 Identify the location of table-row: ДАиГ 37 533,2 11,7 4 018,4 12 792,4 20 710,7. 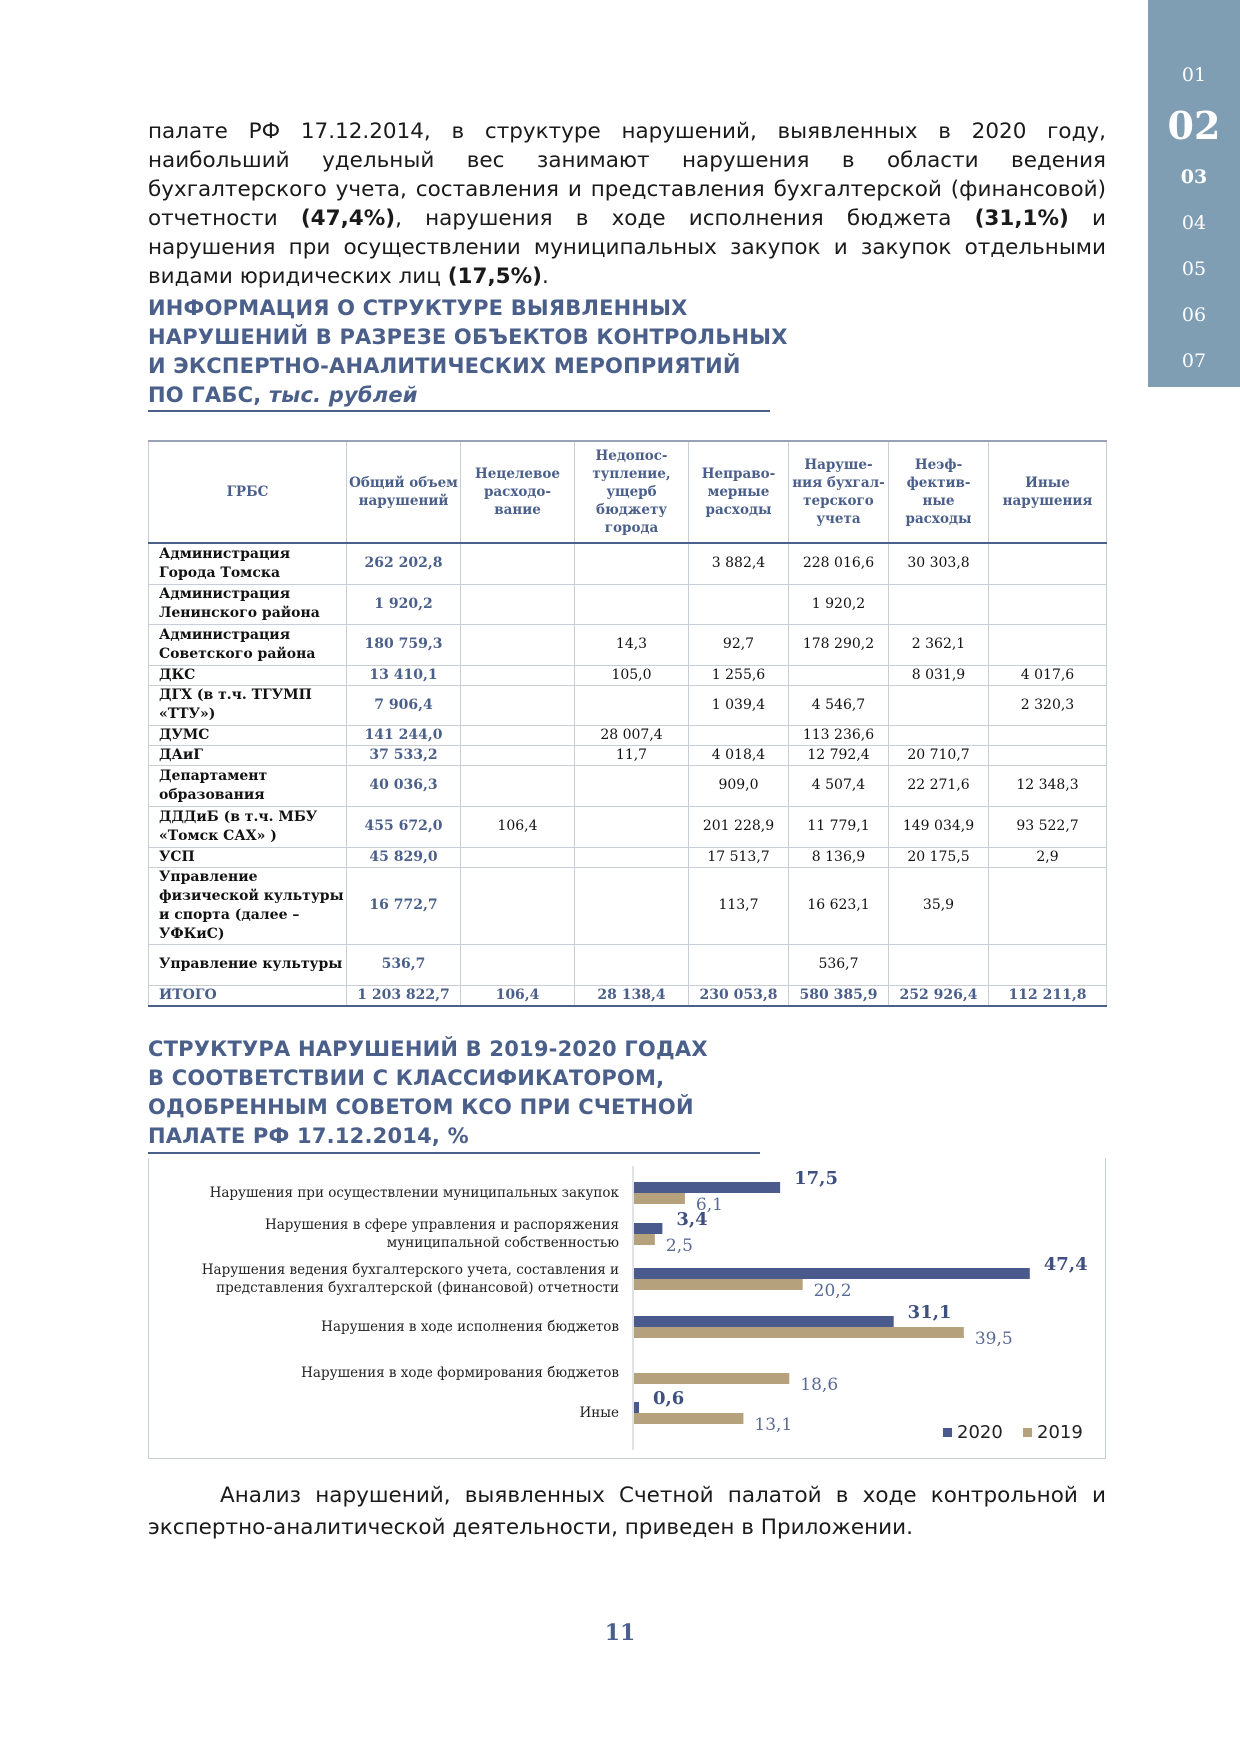
(627, 755).